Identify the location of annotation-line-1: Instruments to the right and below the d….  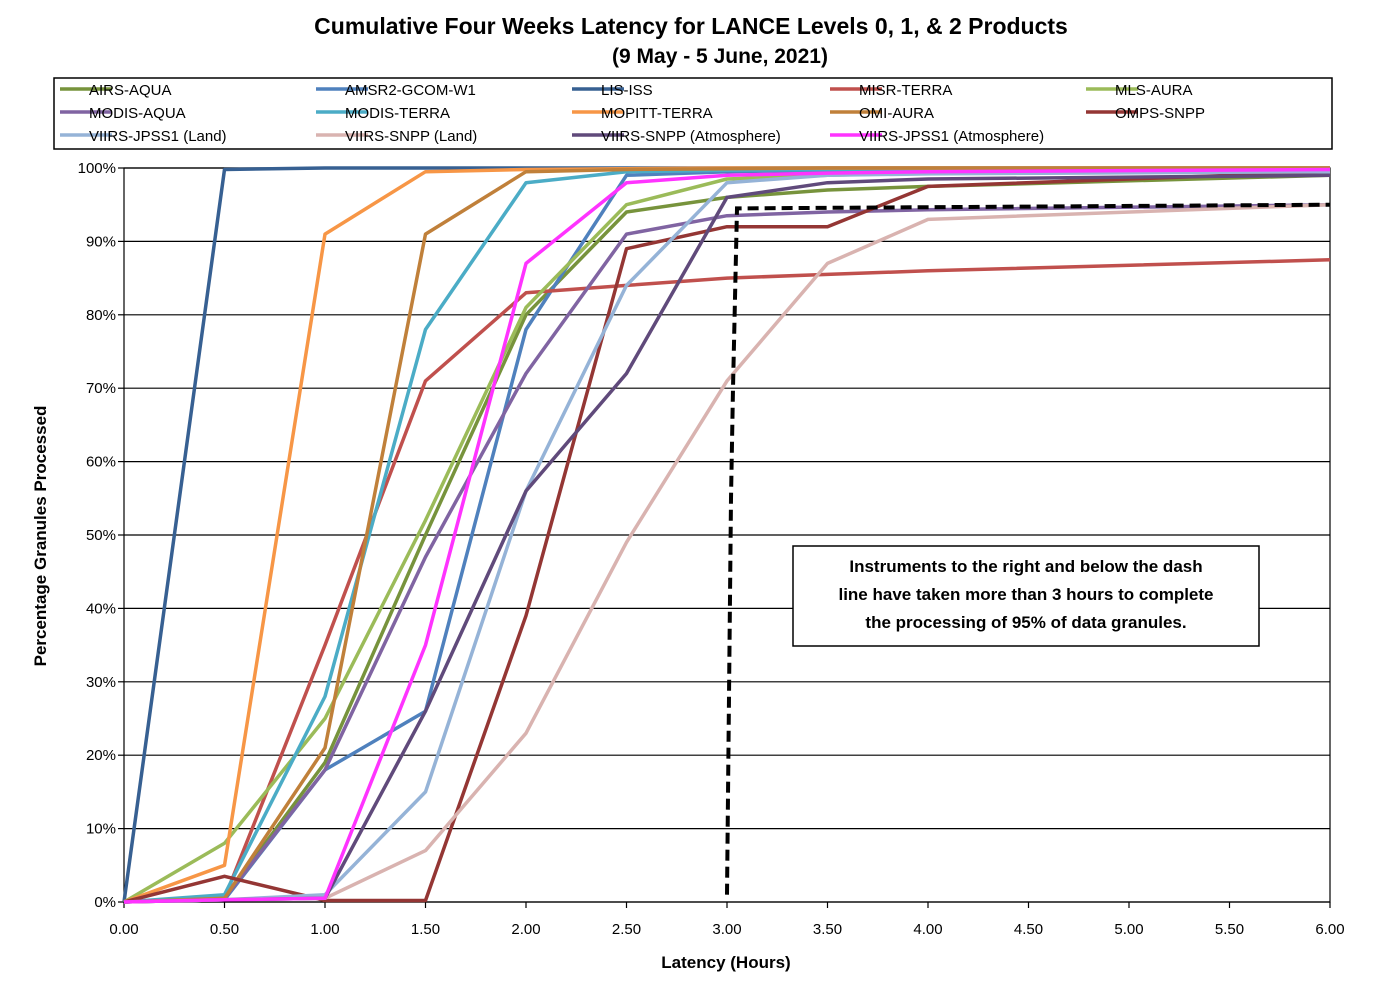
(1025, 566).